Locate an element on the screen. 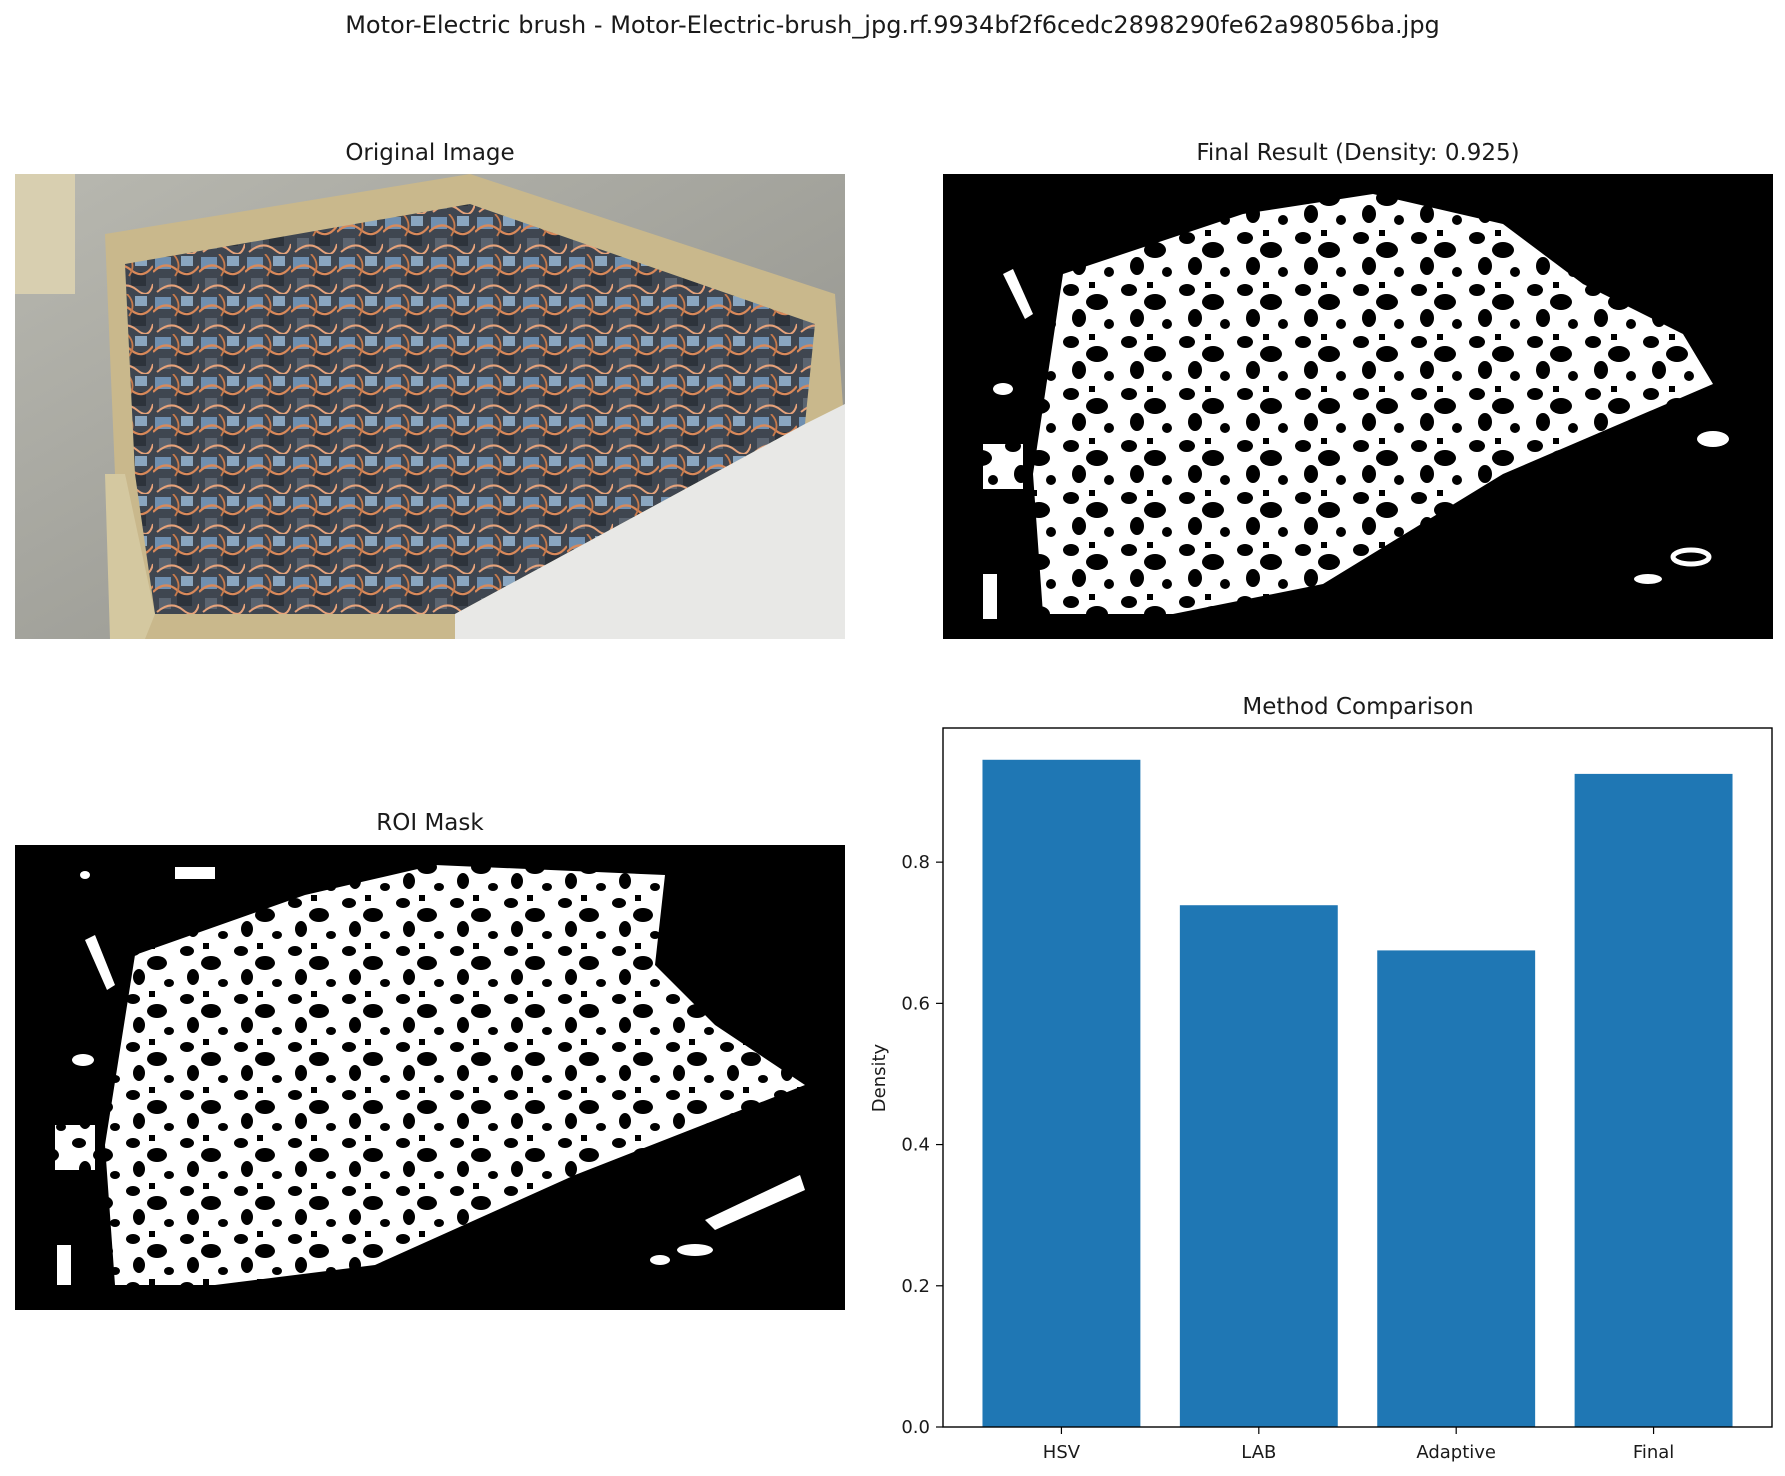 This screenshot has width=1785, height=1476. x-tick-label-final: Final is located at coordinates (1653, 1452).